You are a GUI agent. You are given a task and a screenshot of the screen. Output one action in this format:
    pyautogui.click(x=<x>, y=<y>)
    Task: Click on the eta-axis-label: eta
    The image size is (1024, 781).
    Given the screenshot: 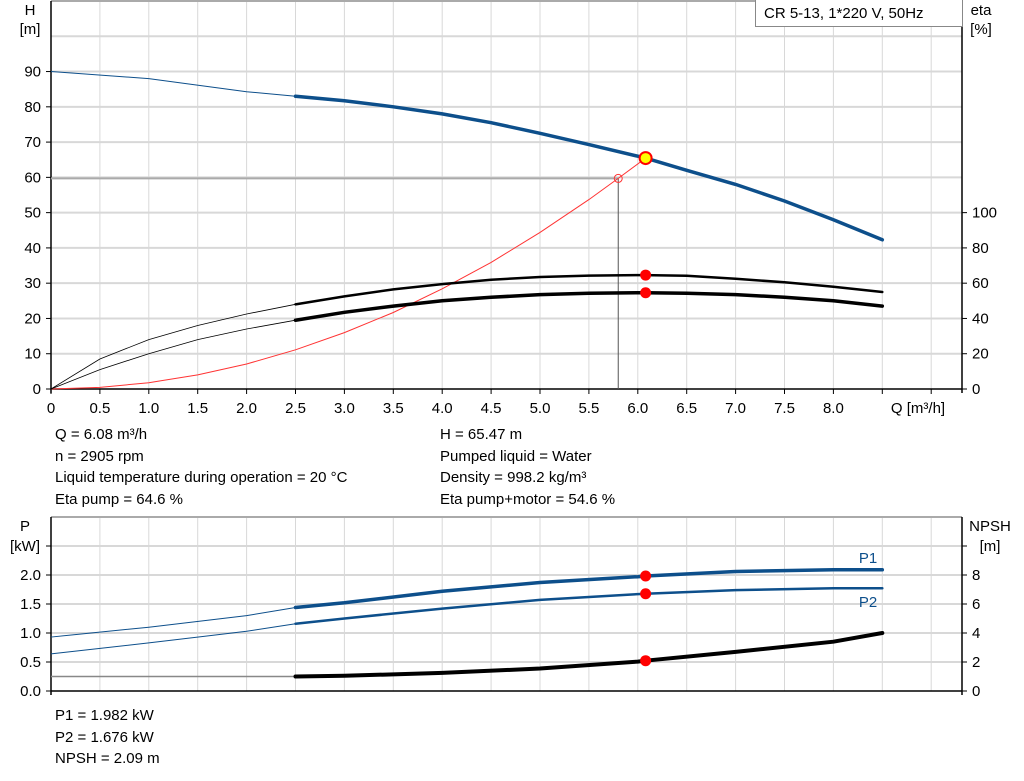 What is the action you would take?
    pyautogui.click(x=982, y=10)
    